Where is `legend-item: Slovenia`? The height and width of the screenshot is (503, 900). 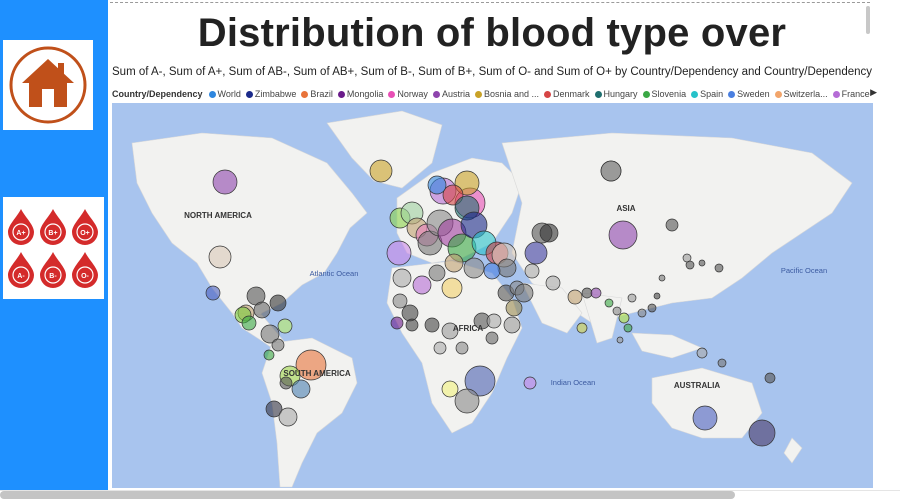 legend-item: Slovenia is located at coordinates (664, 94).